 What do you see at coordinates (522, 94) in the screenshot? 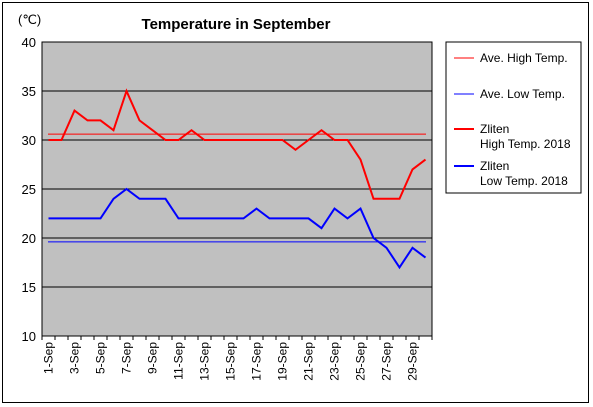
I see `legend-label: Ave. Low Temp.` at bounding box center [522, 94].